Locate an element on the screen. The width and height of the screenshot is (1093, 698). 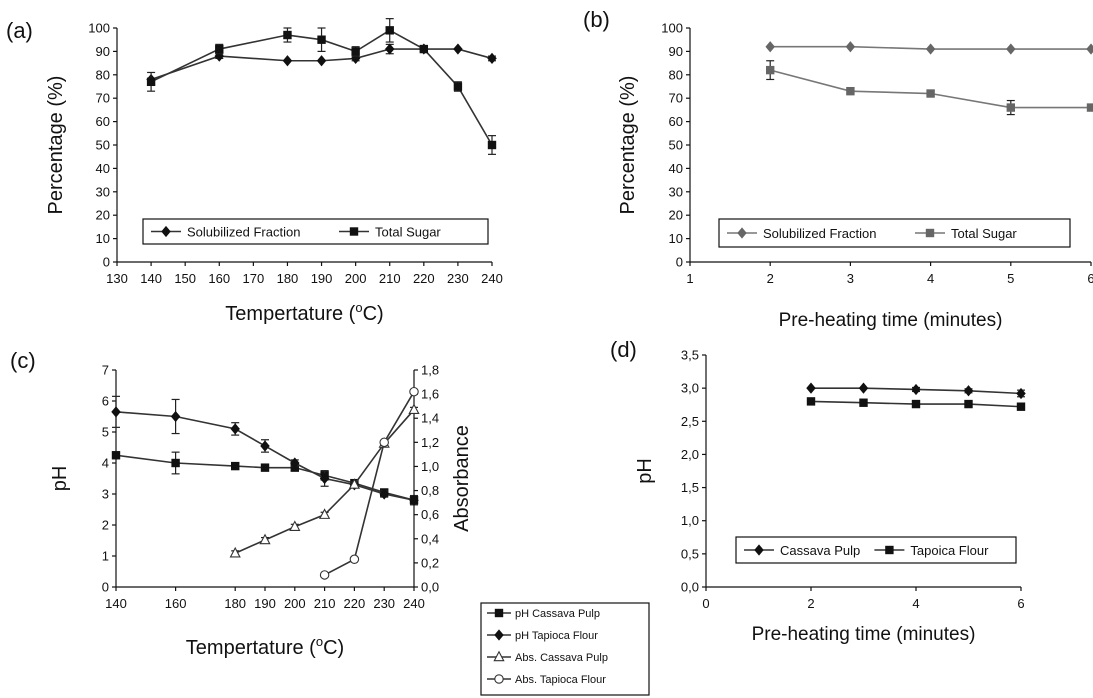
x-axis-title-text: Pre-heating time (minutes) is located at coordinates (891, 320).